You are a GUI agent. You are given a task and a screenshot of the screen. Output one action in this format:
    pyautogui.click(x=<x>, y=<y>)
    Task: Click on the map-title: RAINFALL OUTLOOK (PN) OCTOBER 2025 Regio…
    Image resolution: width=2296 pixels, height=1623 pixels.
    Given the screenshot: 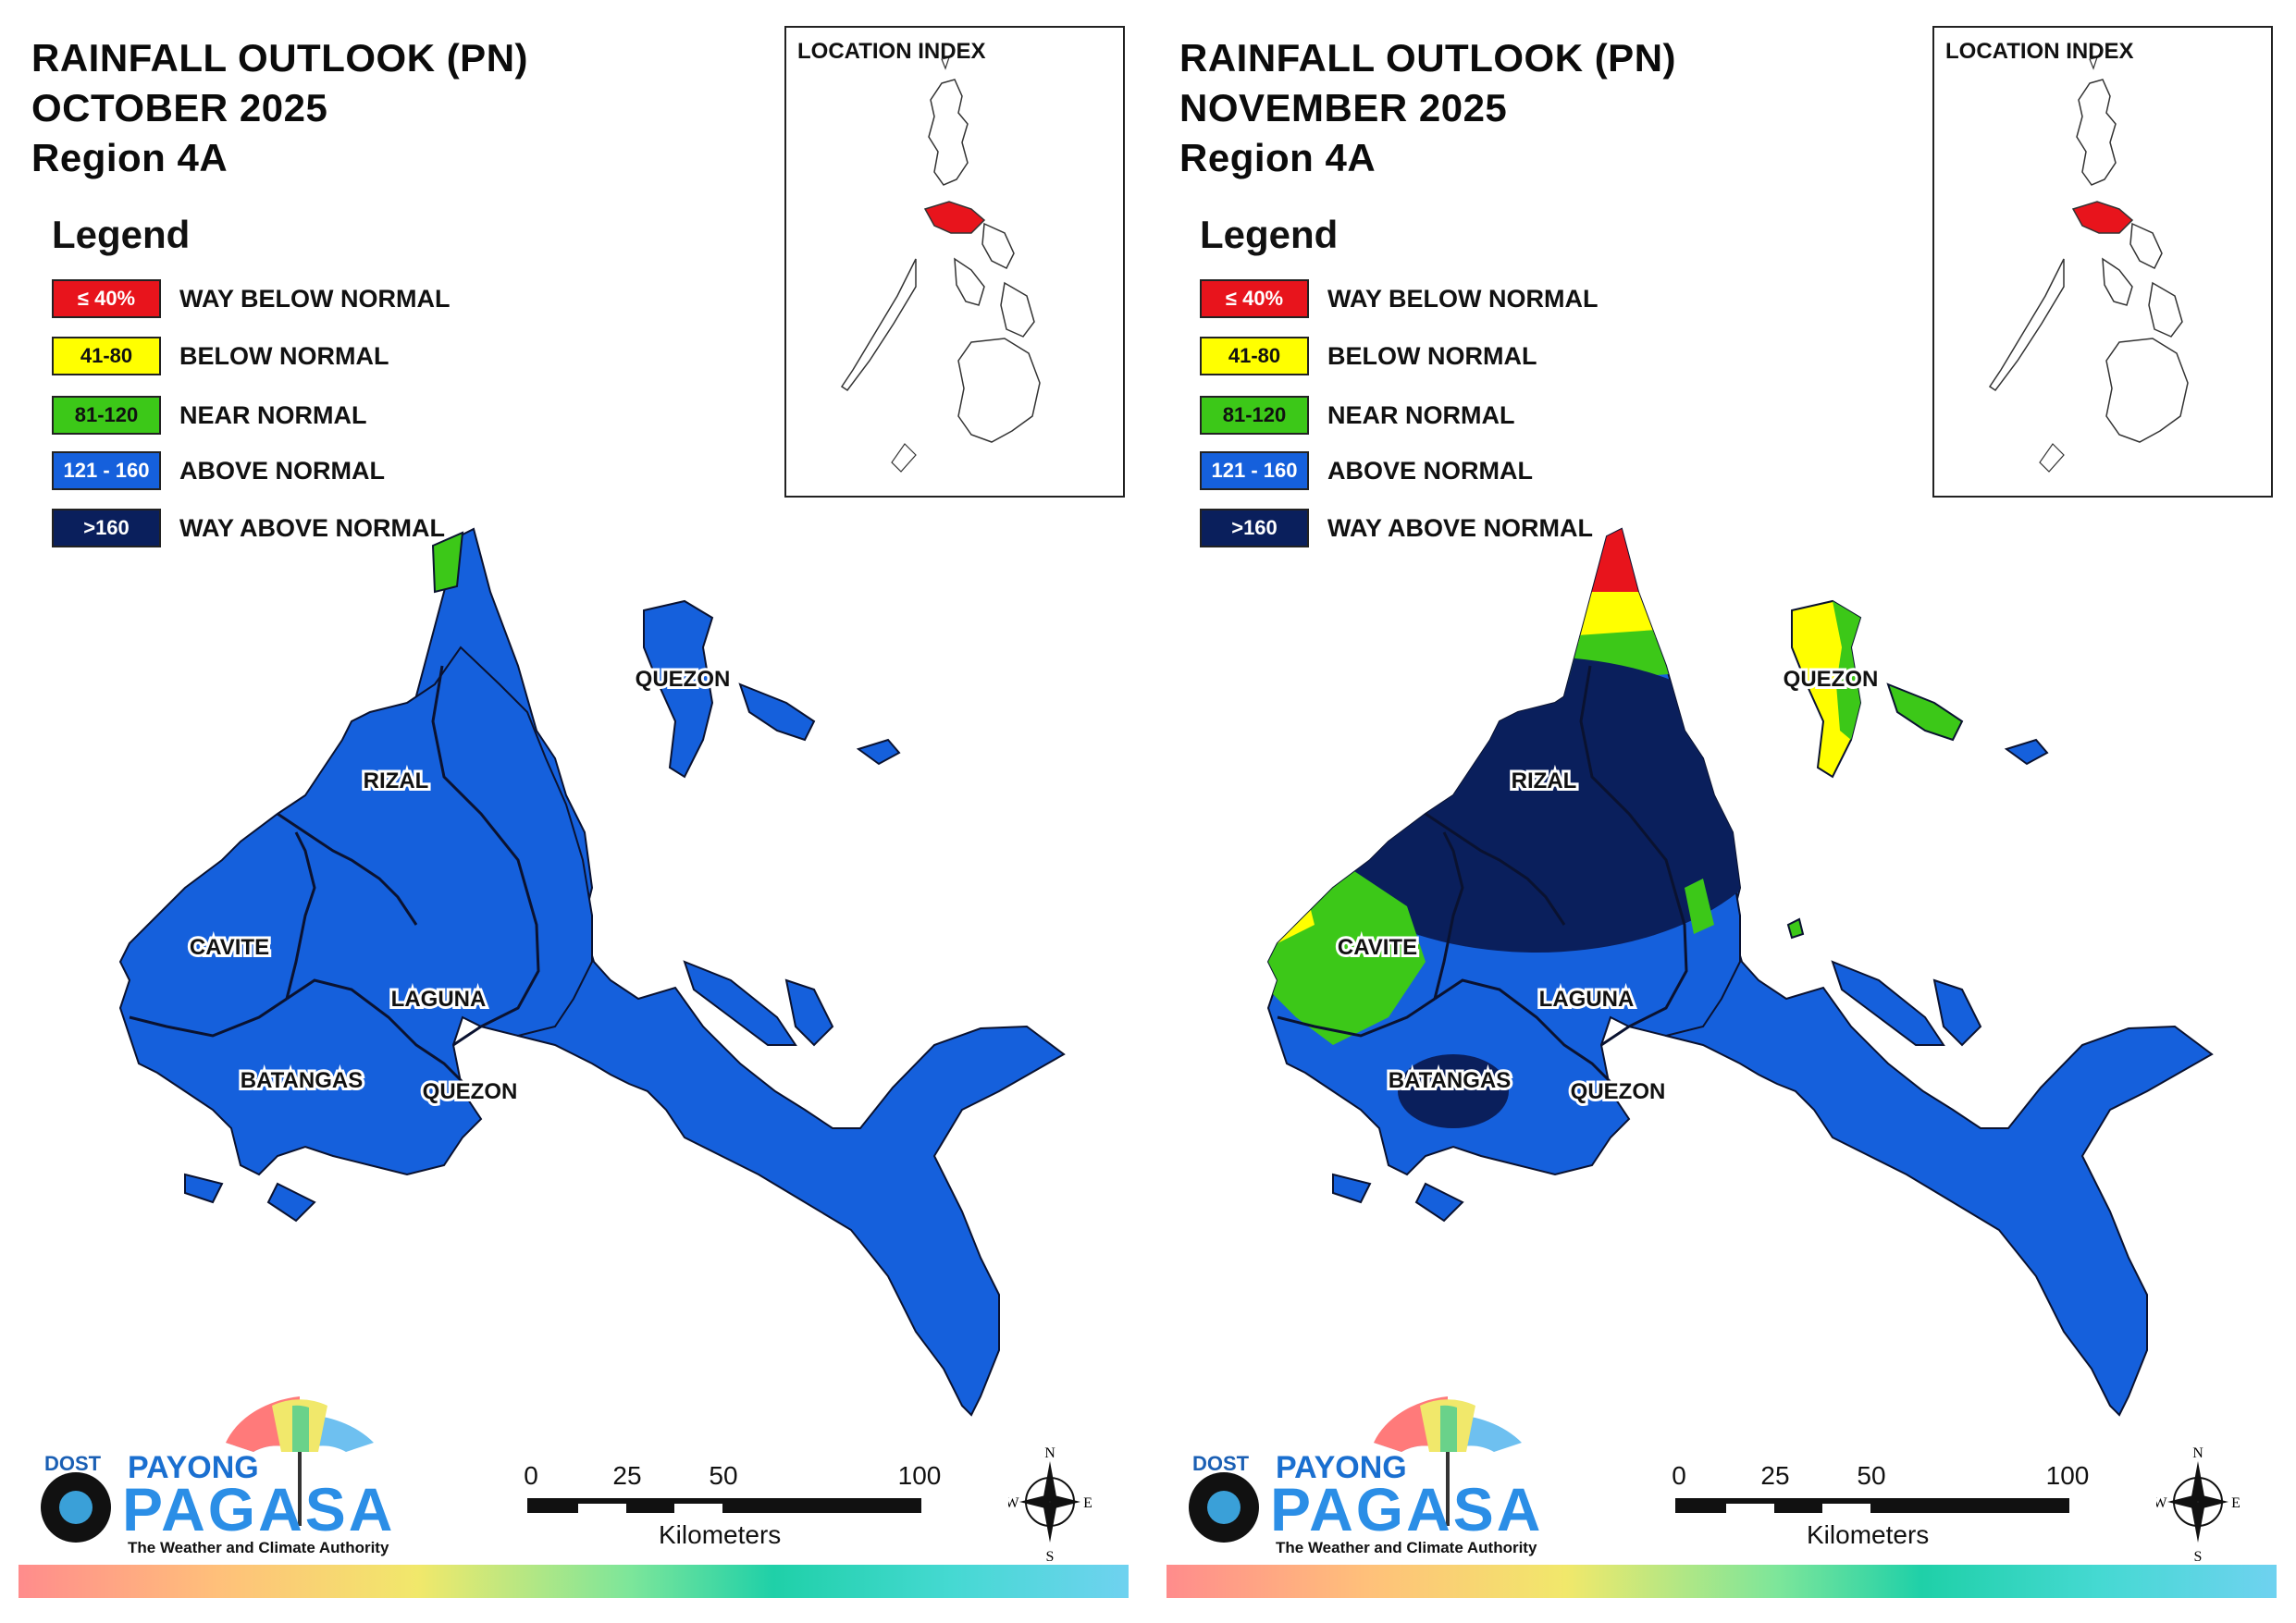 What is the action you would take?
    pyautogui.click(x=279, y=108)
    